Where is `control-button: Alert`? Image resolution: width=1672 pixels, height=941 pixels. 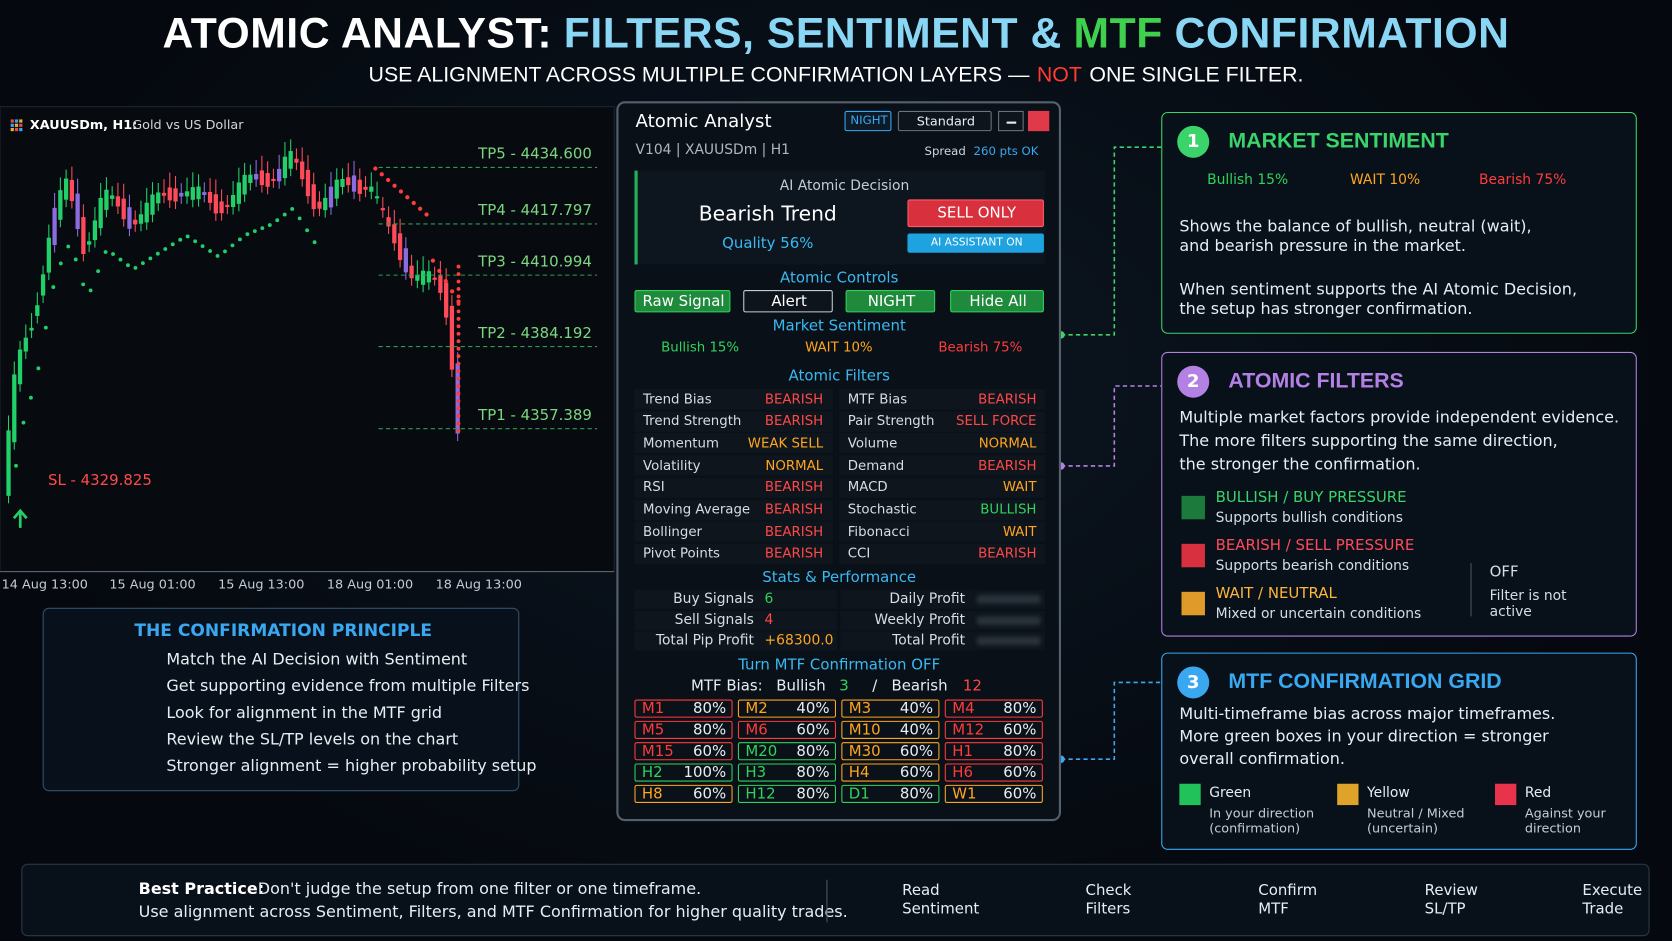
control-button: Alert is located at coordinates (788, 301).